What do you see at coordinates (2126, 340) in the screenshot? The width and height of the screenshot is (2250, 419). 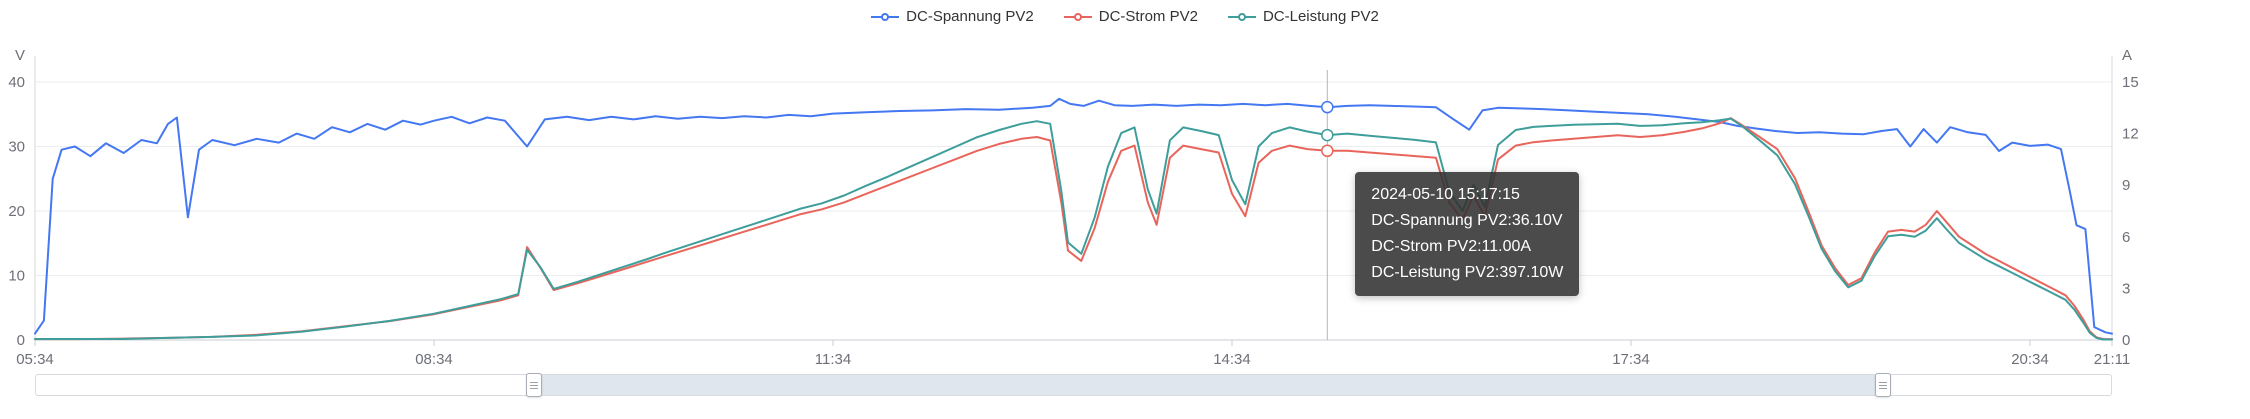 I see `right-axis-tick-label: 0` at bounding box center [2126, 340].